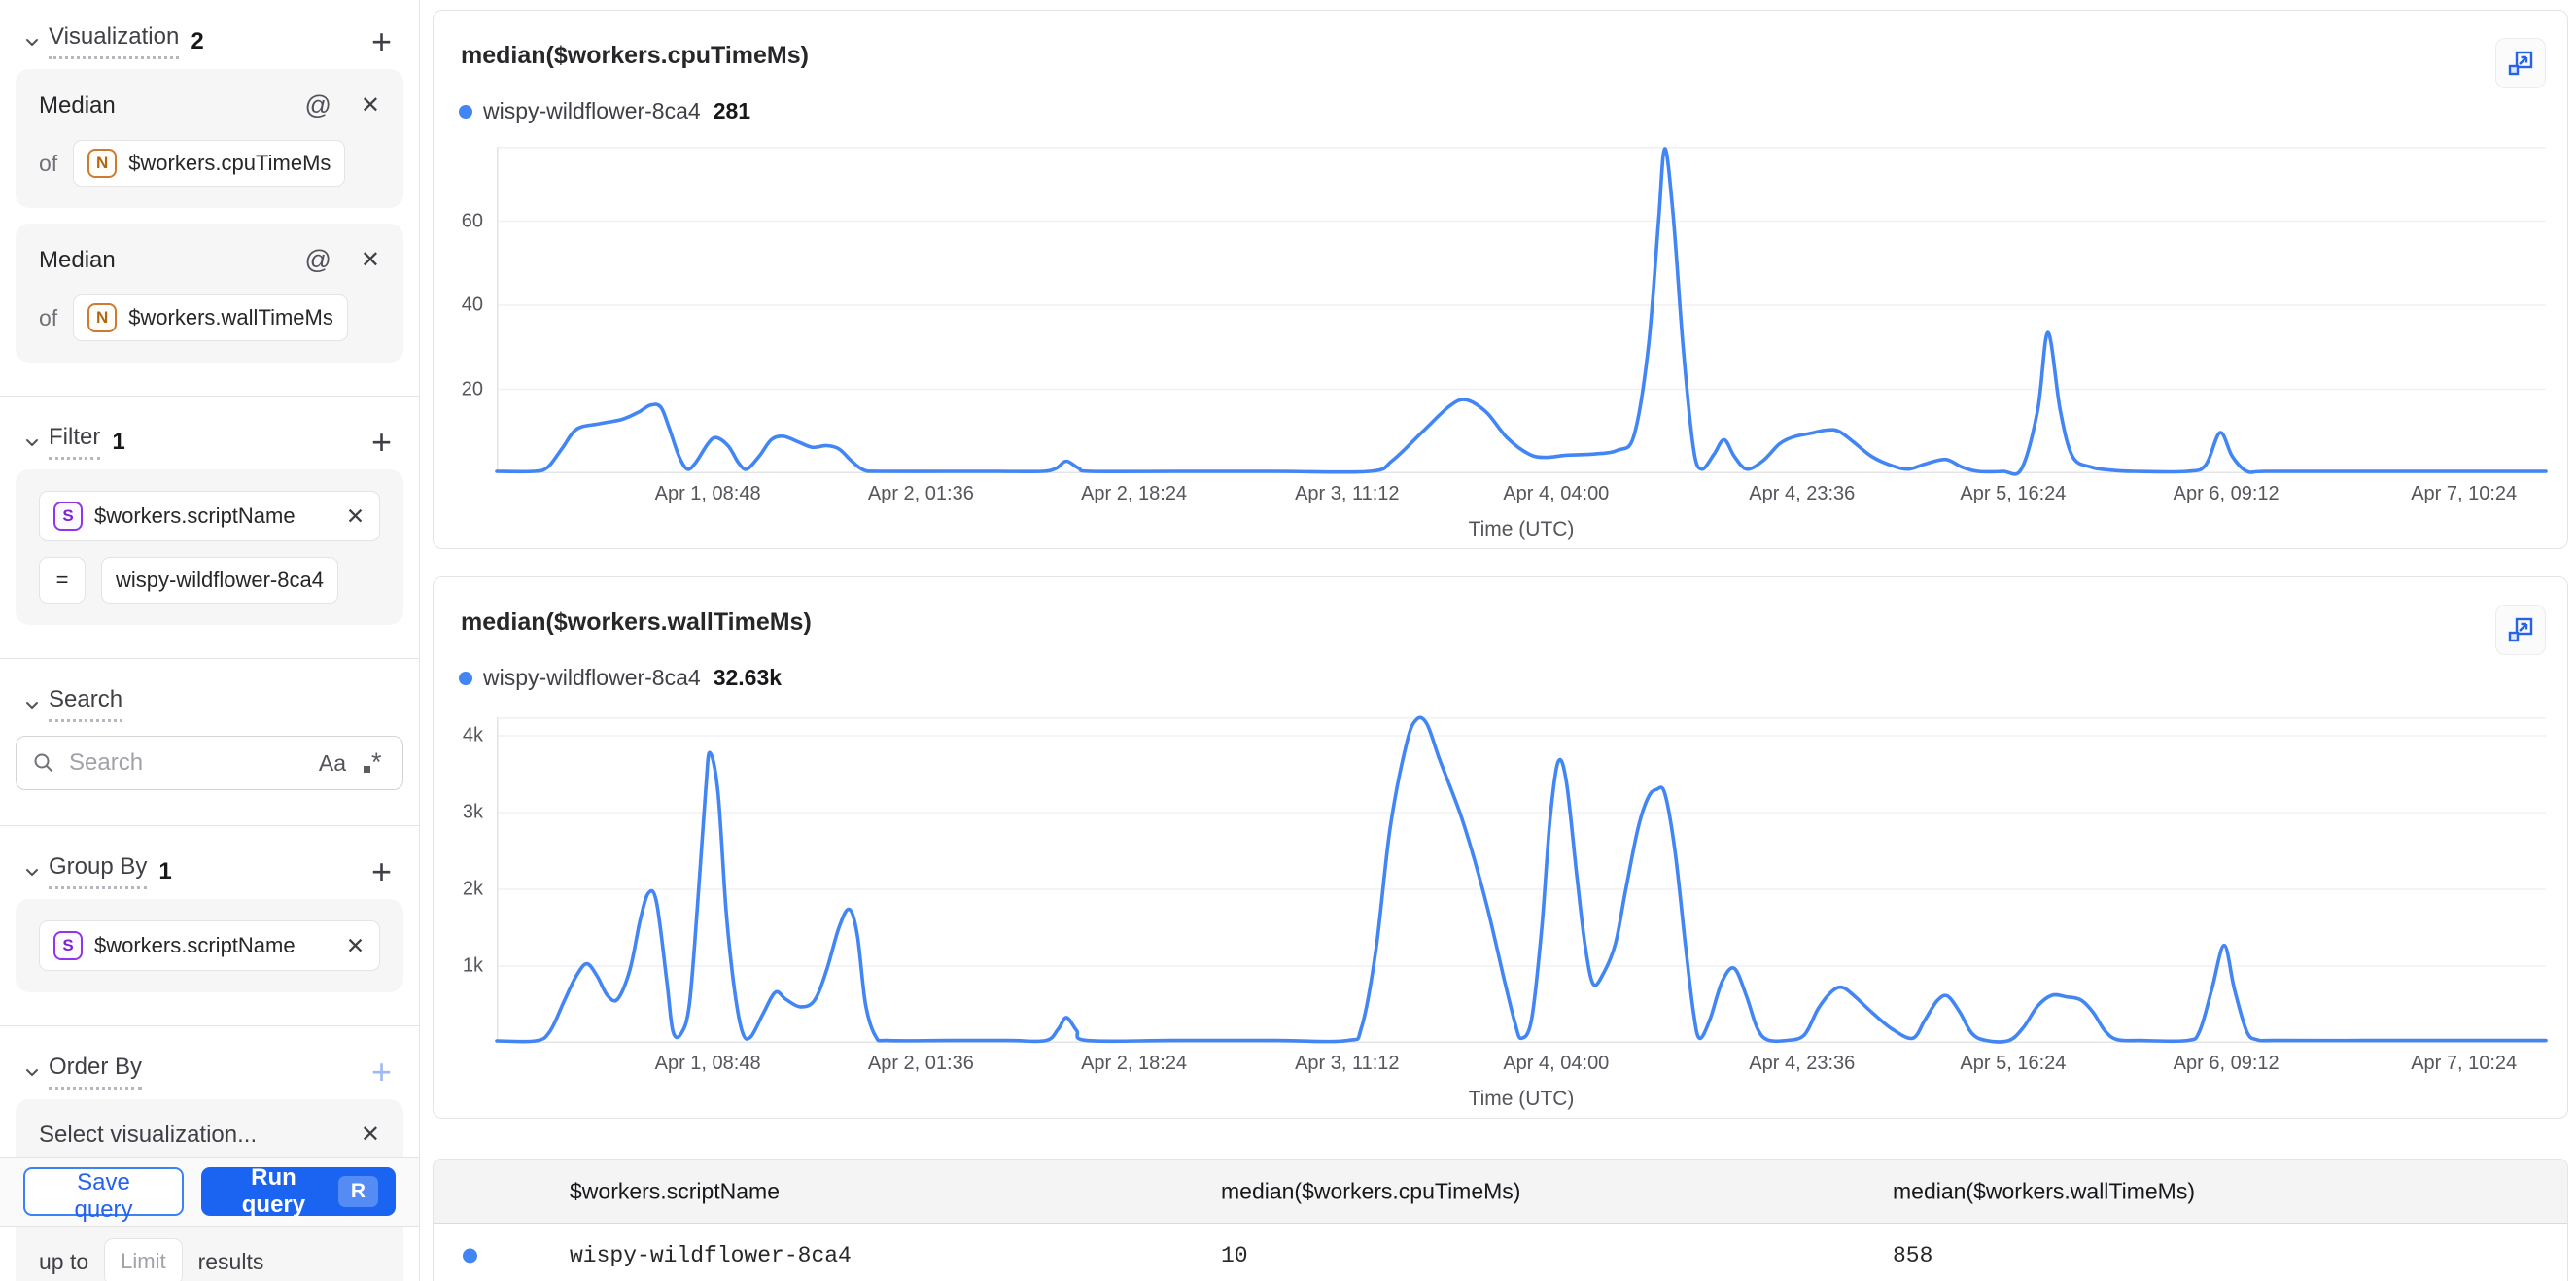 Image resolution: width=2576 pixels, height=1281 pixels. I want to click on legend-series-value: 32.63k, so click(748, 677).